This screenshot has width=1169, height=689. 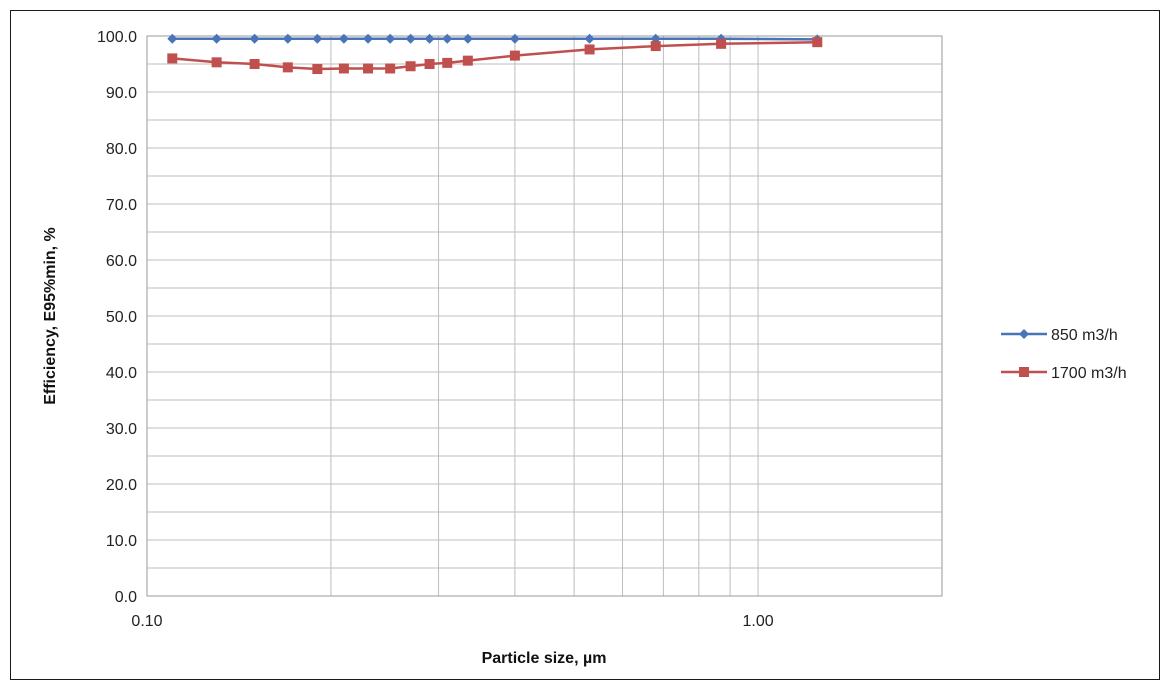 I want to click on legend-label: 850 m3/h, so click(x=1084, y=335).